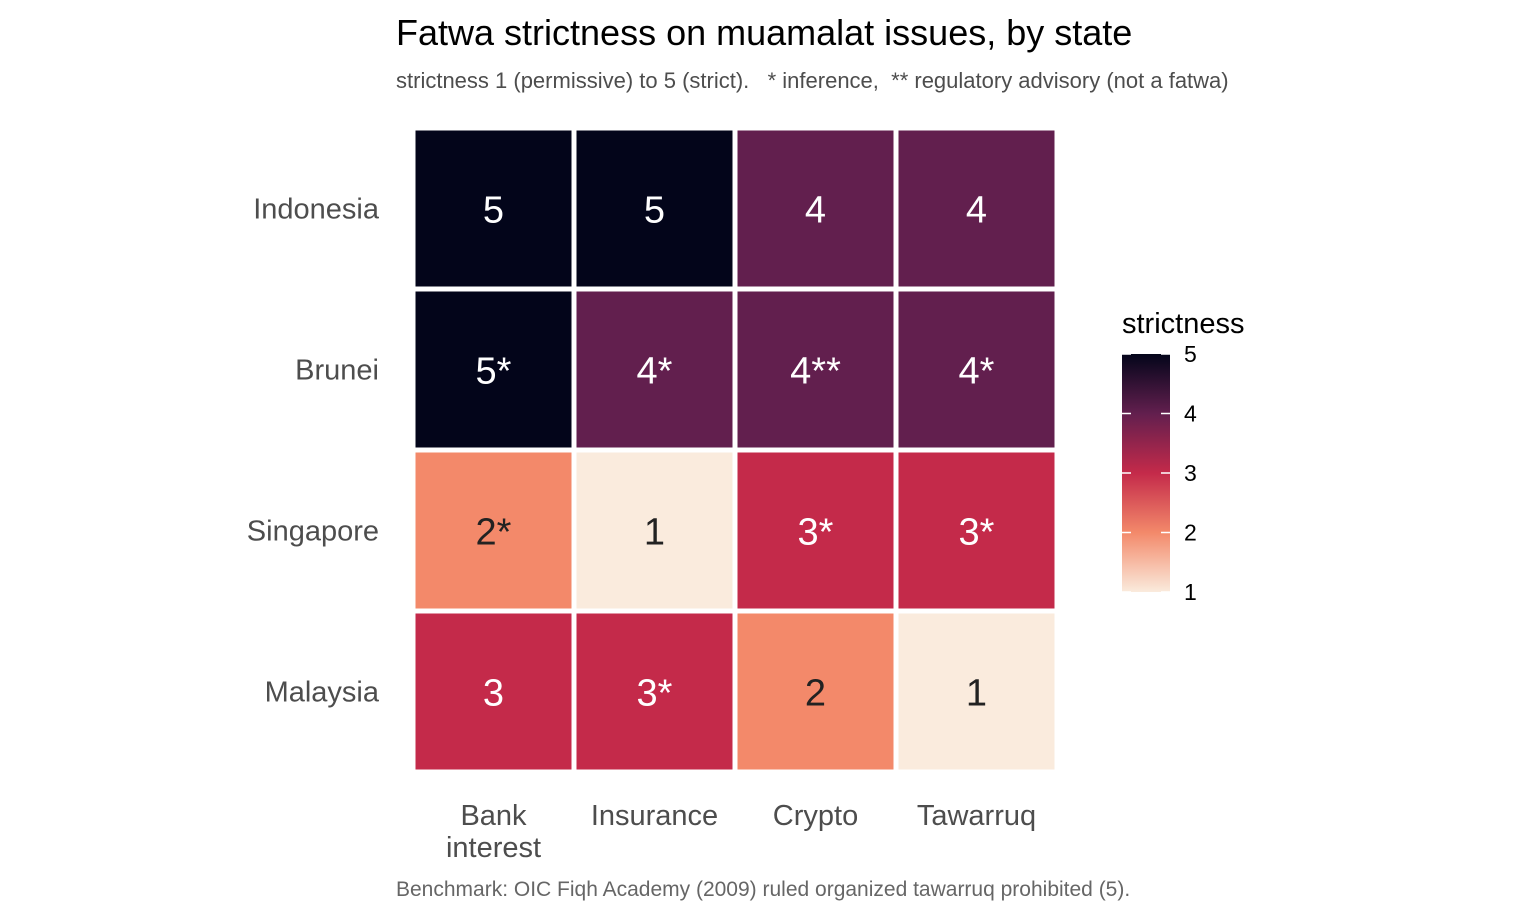 Image resolution: width=1520 pixels, height=919 pixels. I want to click on y-tick-label: Malaysia, so click(322, 693).